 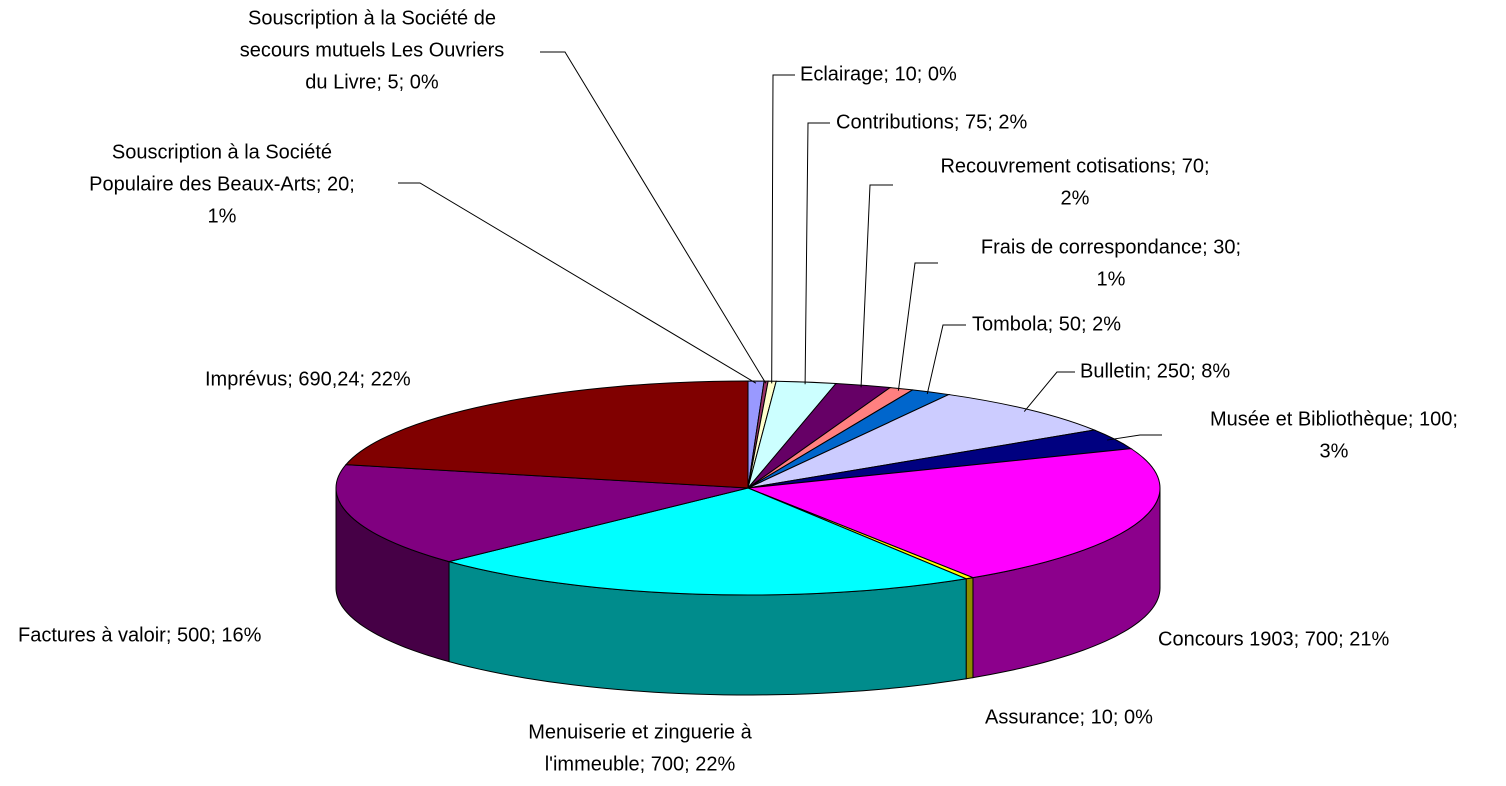 What do you see at coordinates (140, 635) in the screenshot?
I see `data-label: Factures à valoir; 500; 16%` at bounding box center [140, 635].